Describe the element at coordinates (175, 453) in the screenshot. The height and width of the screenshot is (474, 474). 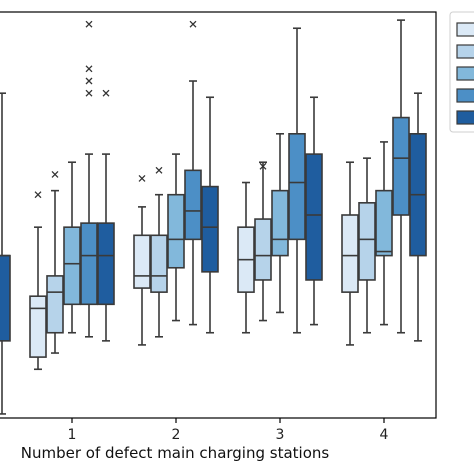
I see `x-axis-label: Number of defect main charging stations` at that location.